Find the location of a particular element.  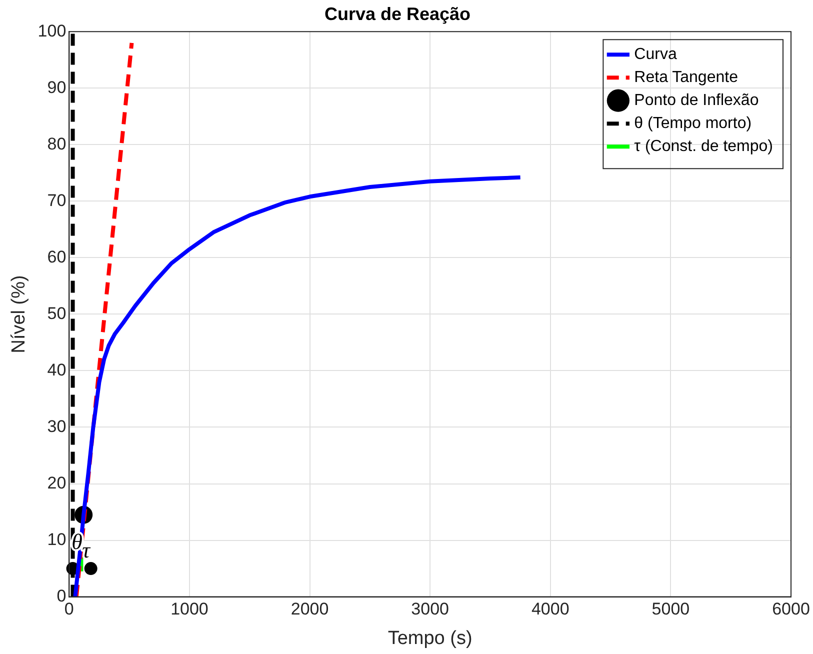

y-tick-label: 20 is located at coordinates (56, 482).